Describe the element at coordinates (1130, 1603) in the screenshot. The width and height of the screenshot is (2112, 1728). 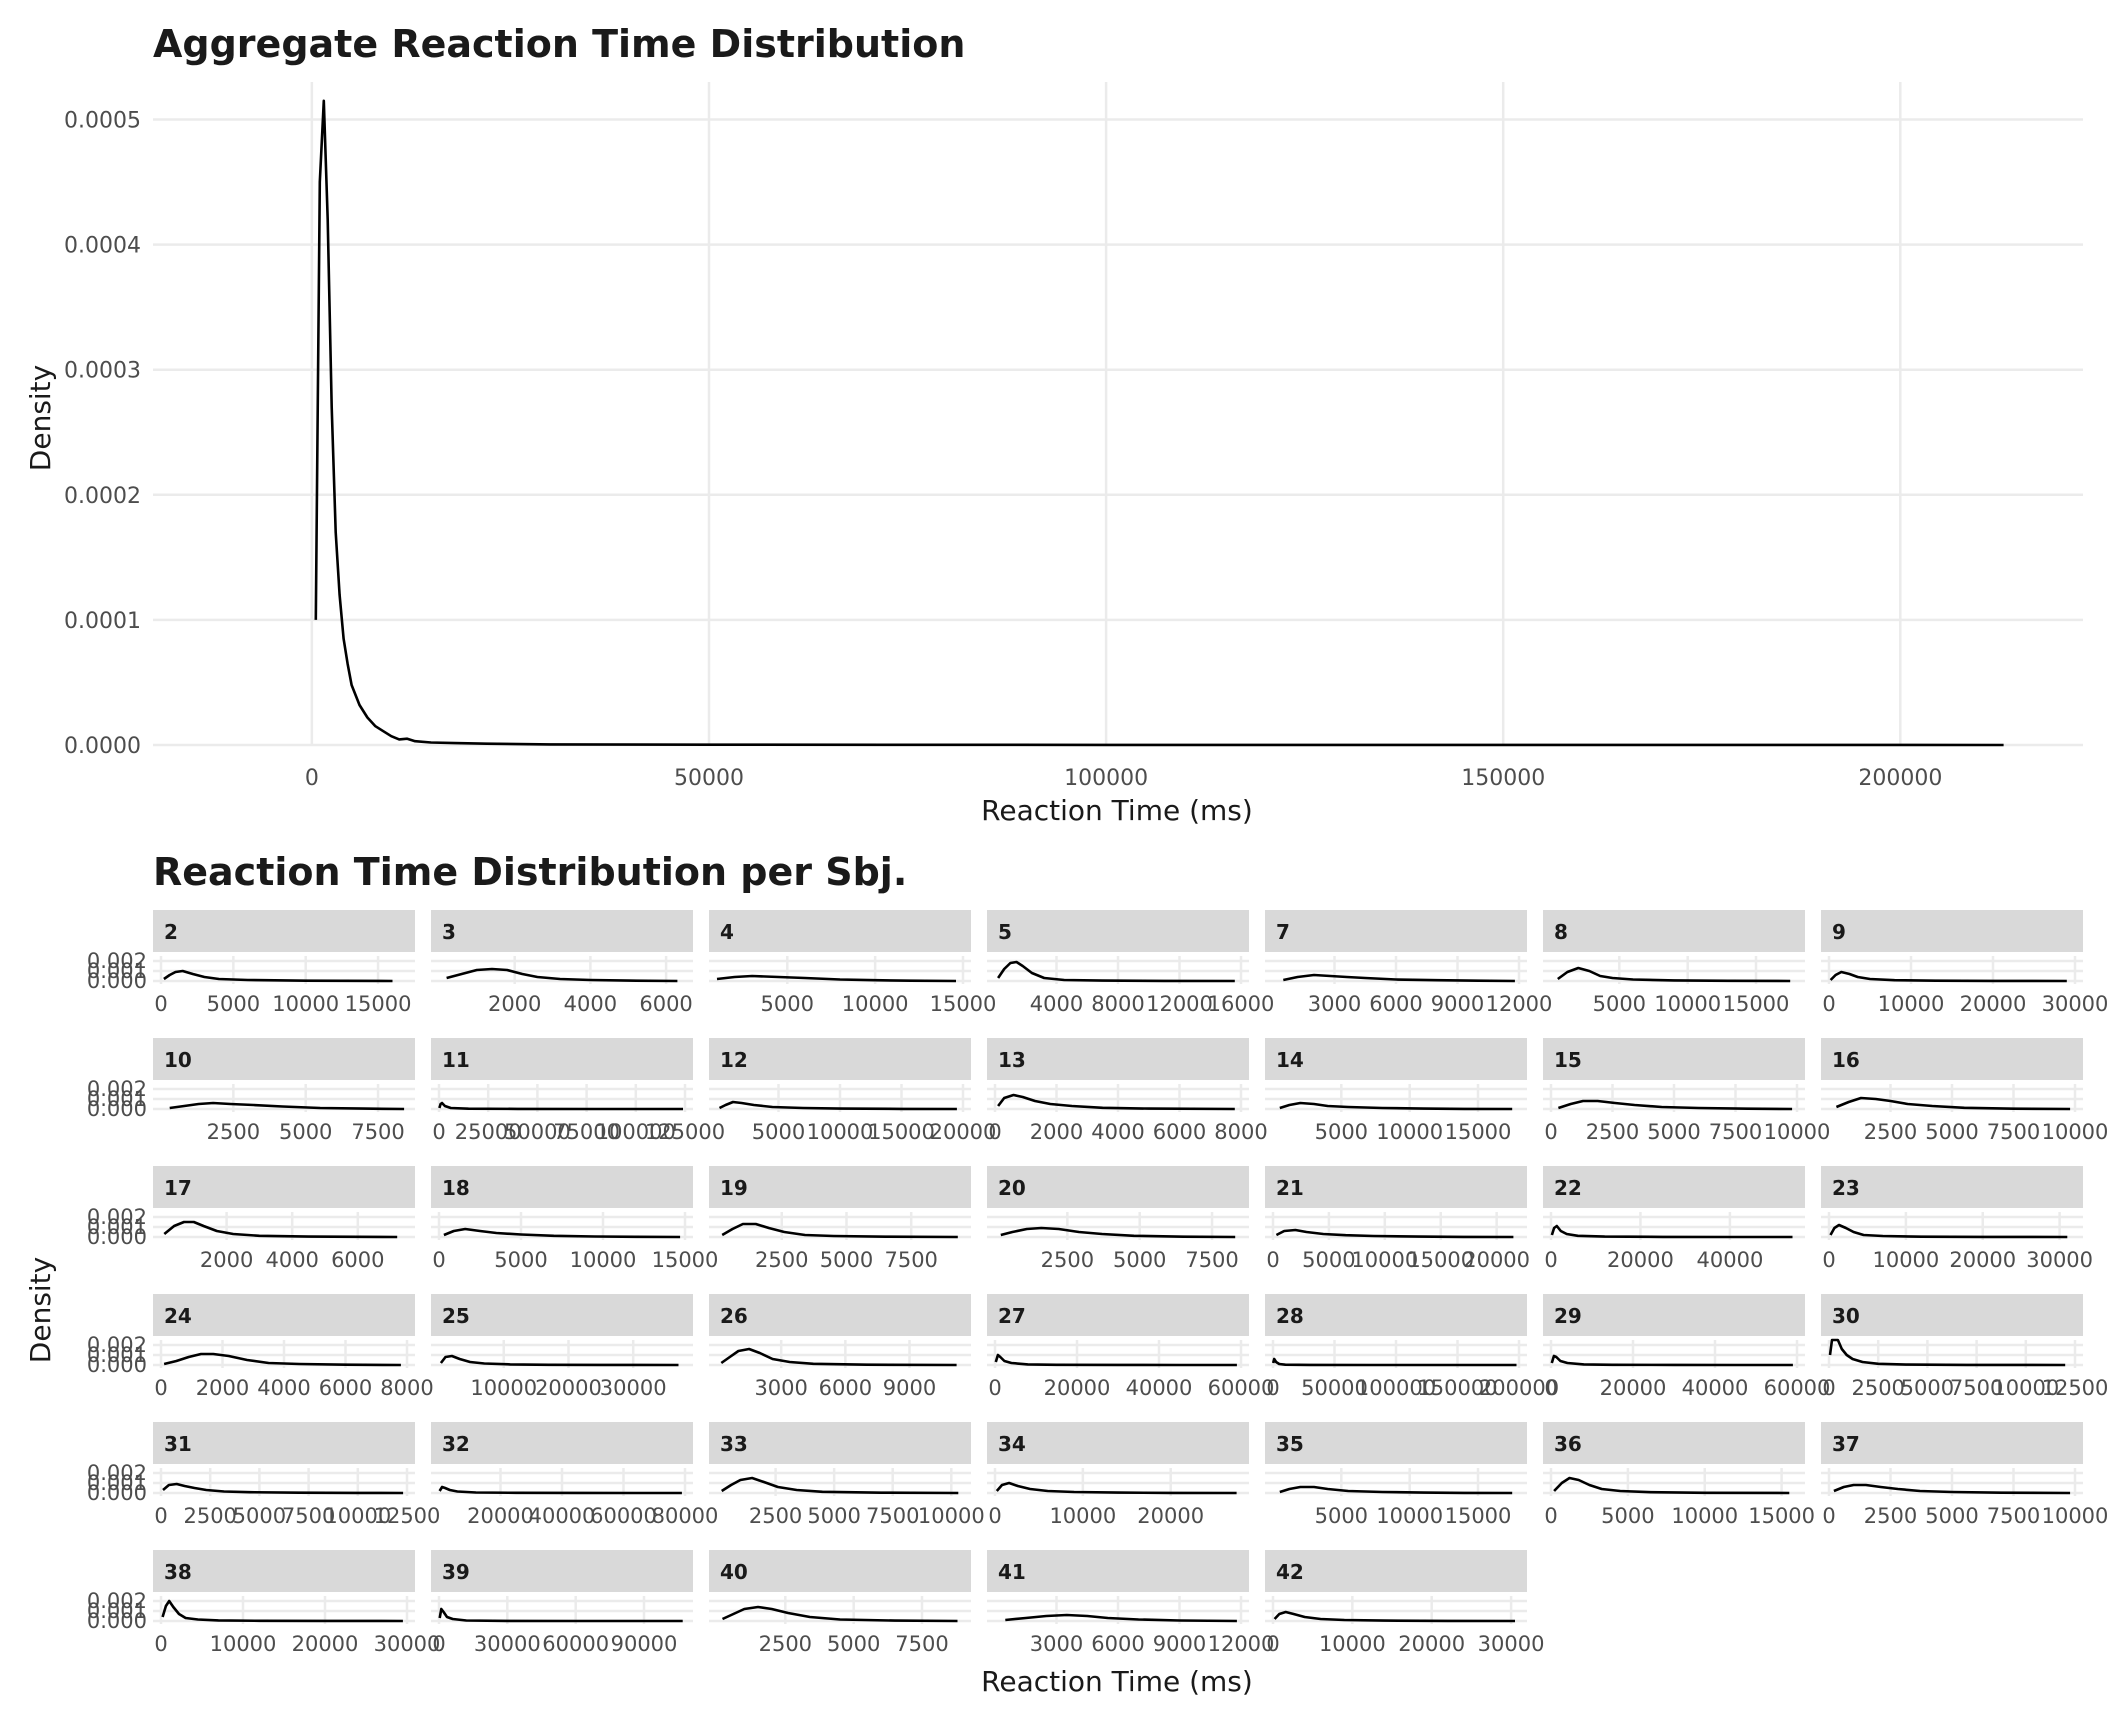
I see `facet-panel-41: 41 3000 6000 9000 12000` at that location.